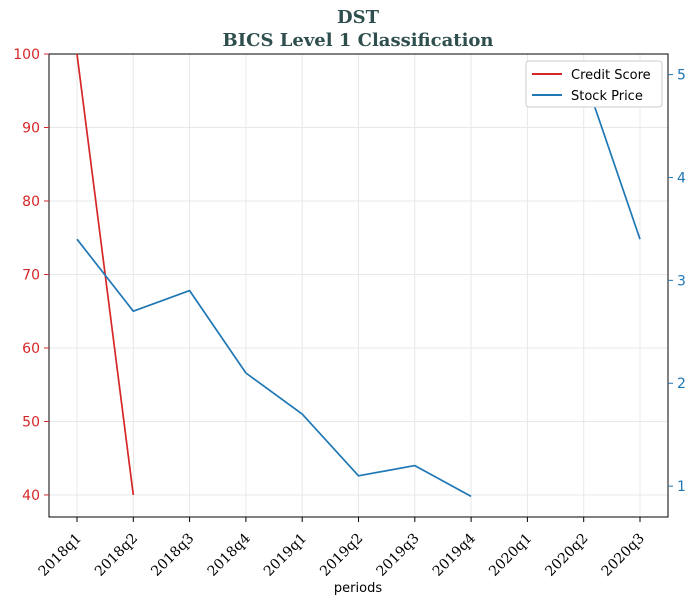  I want to click on y-axis-right: 1 2 3 4 5, so click(677, 281).